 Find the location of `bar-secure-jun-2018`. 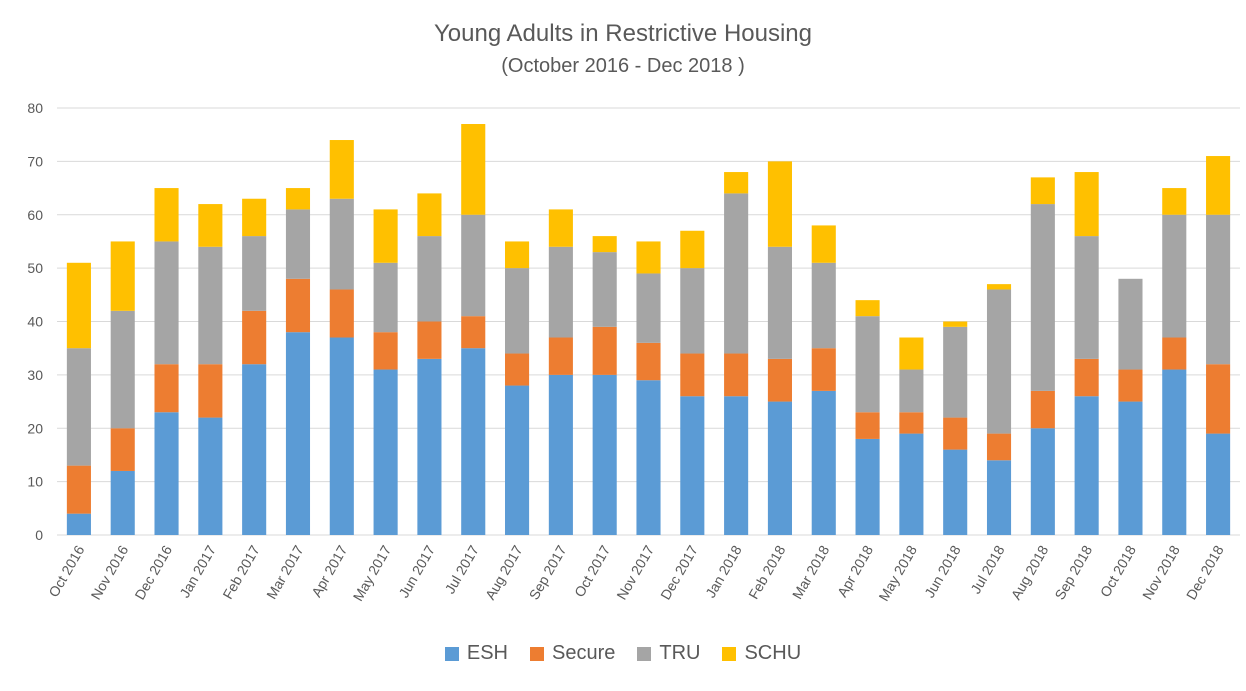

bar-secure-jun-2018 is located at coordinates (955, 433).